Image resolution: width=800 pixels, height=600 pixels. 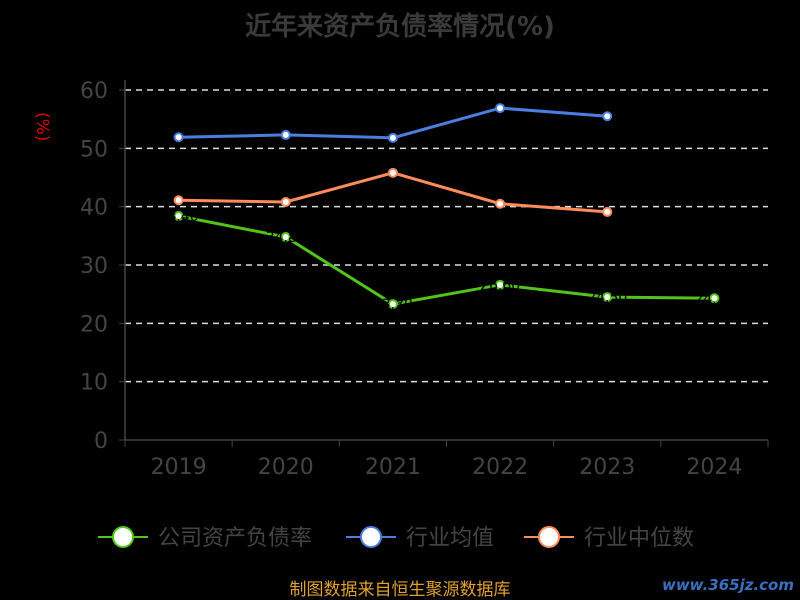 What do you see at coordinates (94, 383) in the screenshot?
I see `y-tick-label: 10` at bounding box center [94, 383].